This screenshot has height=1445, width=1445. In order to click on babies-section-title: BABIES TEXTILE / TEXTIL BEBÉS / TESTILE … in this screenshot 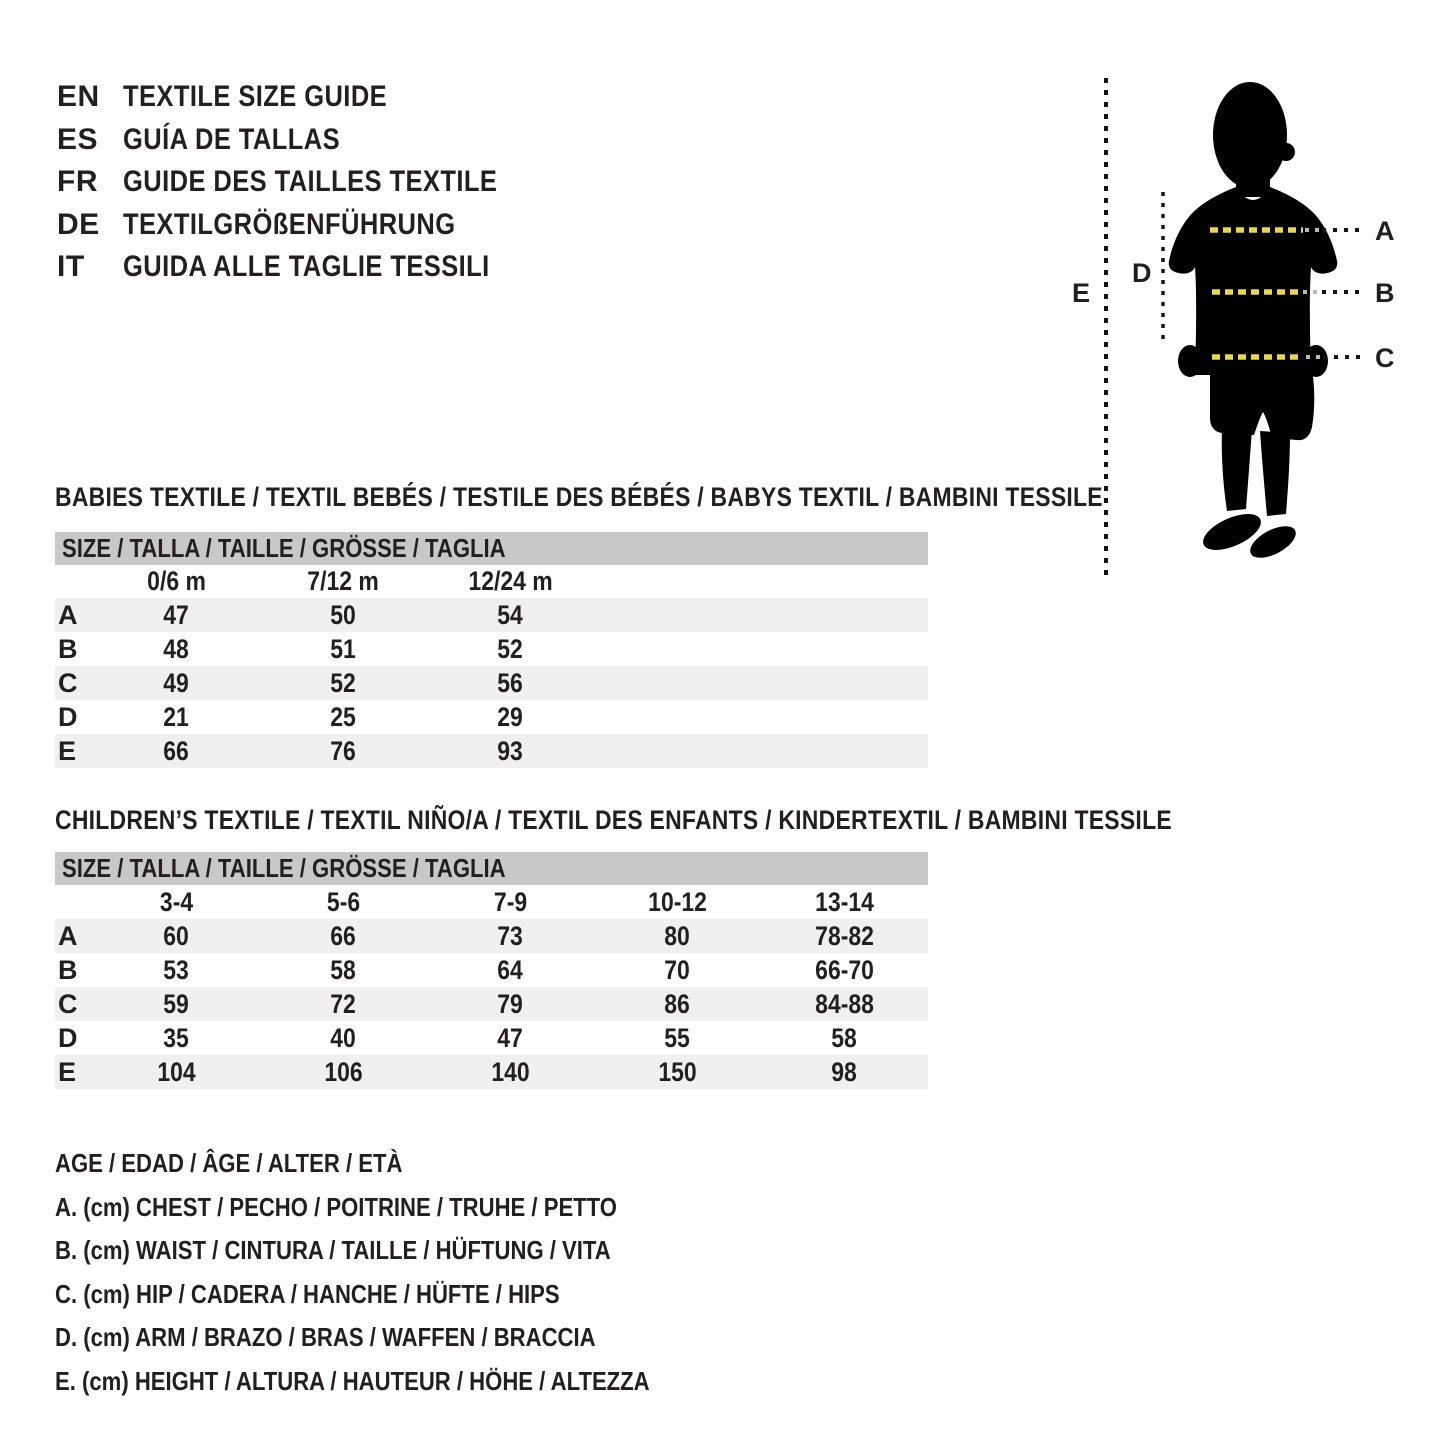, I will do `click(579, 497)`.